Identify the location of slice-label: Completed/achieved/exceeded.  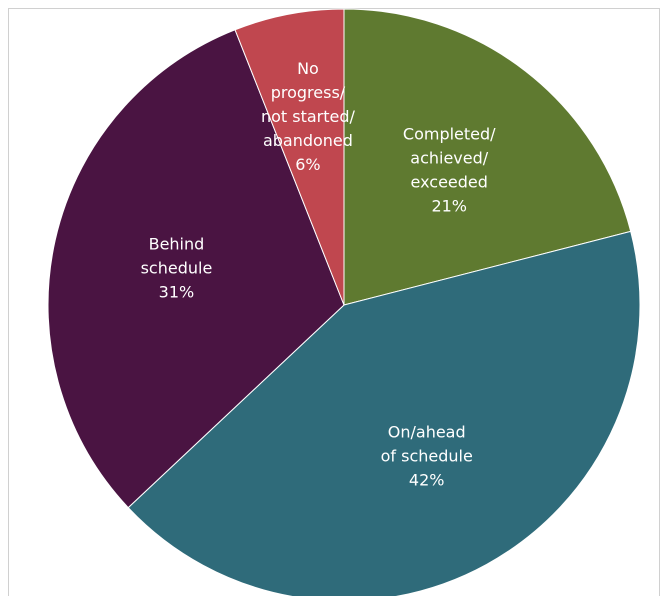
(449, 157).